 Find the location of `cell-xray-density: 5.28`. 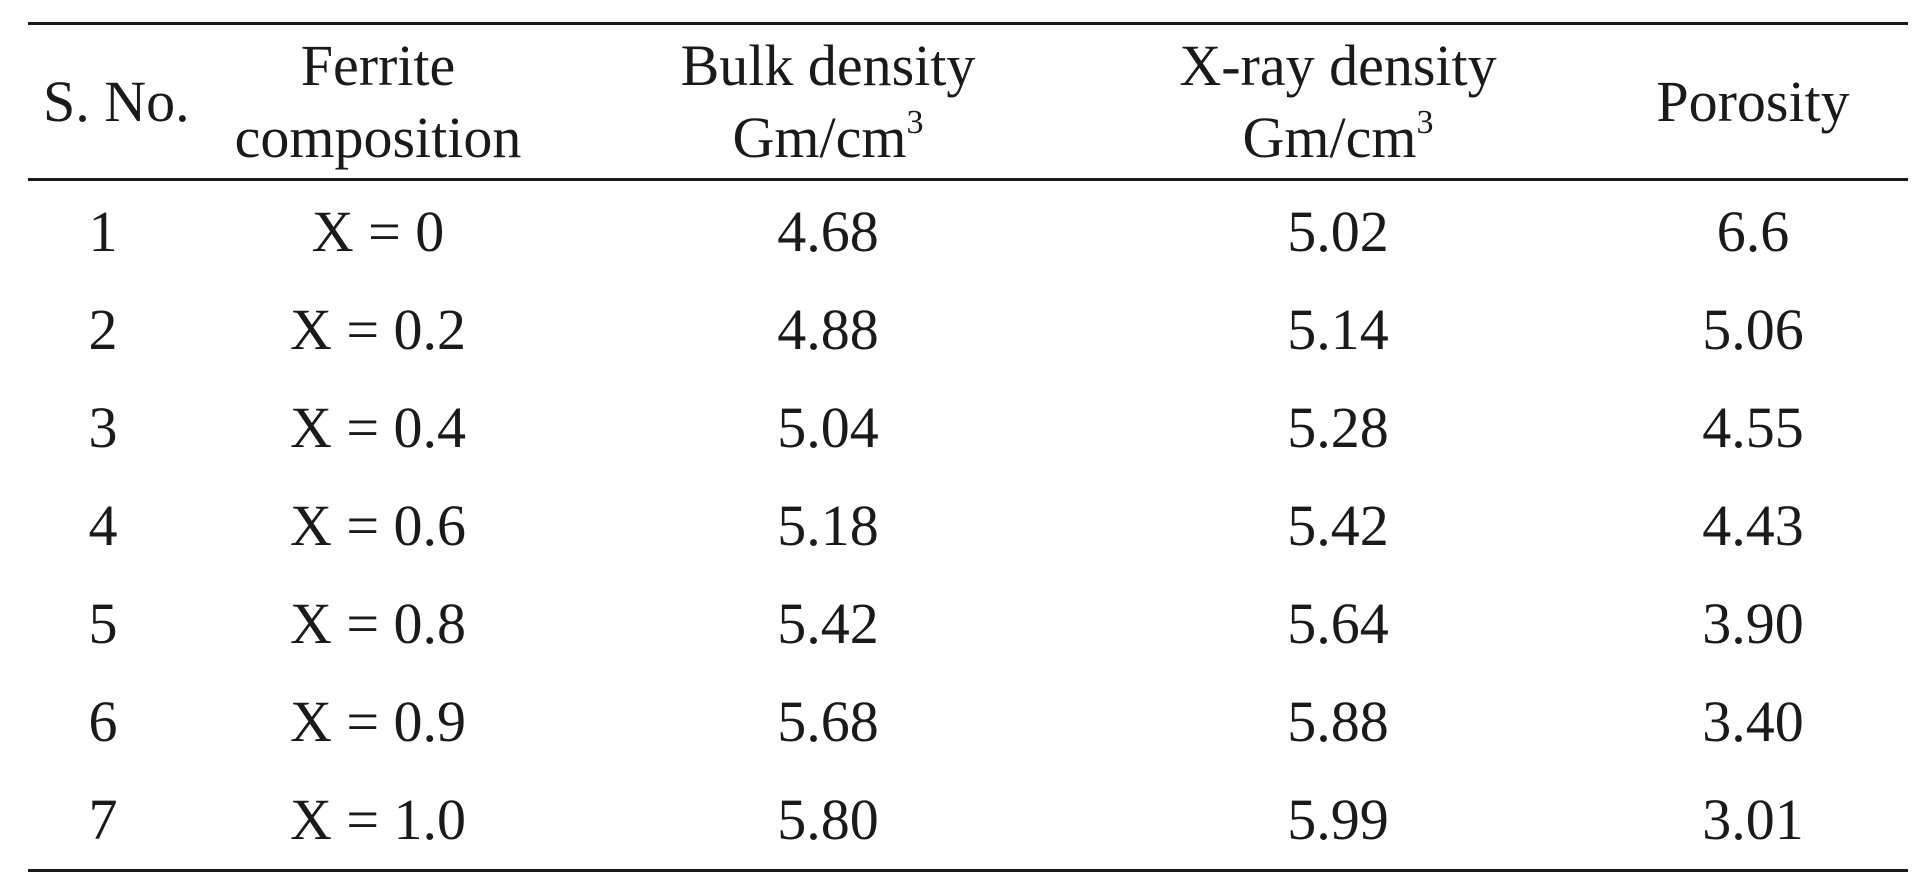

cell-xray-density: 5.28 is located at coordinates (1338, 427).